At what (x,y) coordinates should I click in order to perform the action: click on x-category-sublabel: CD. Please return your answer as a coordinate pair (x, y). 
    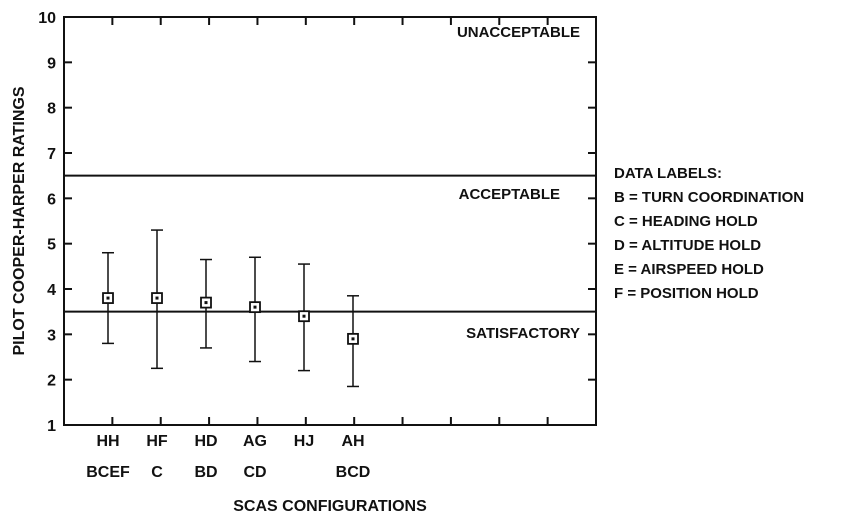
    Looking at the image, I should click on (254, 472).